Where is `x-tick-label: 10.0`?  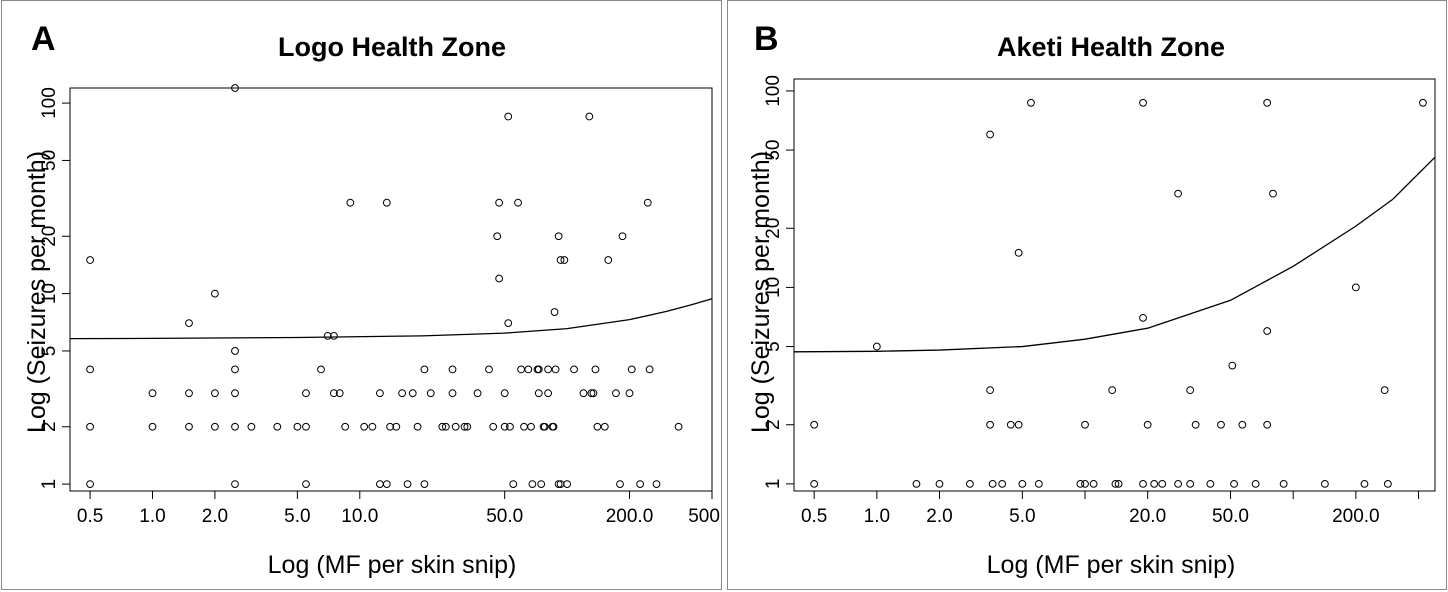
x-tick-label: 10.0 is located at coordinates (359, 516).